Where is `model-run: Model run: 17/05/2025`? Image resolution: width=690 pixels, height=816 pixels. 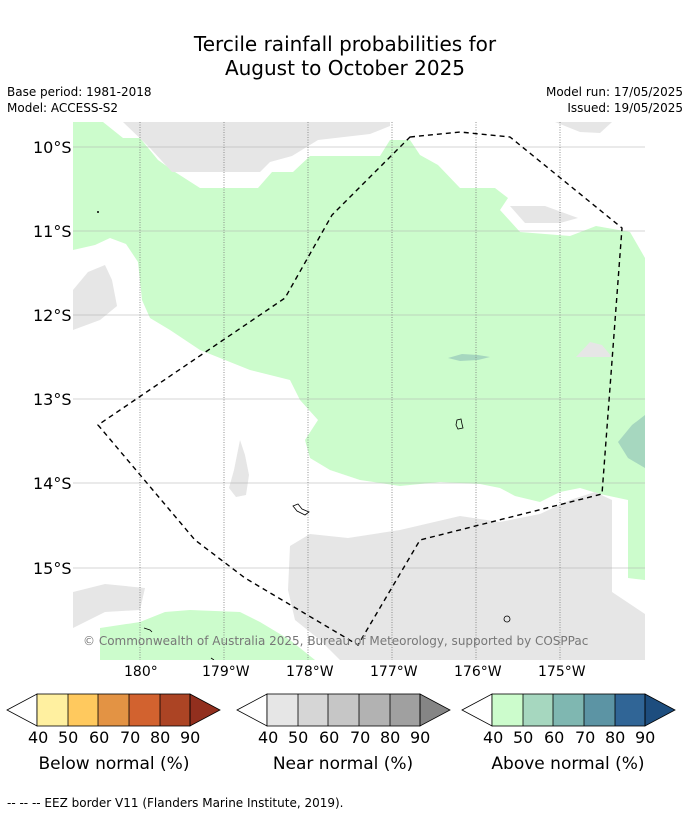
model-run: Model run: 17/05/2025 is located at coordinates (614, 92).